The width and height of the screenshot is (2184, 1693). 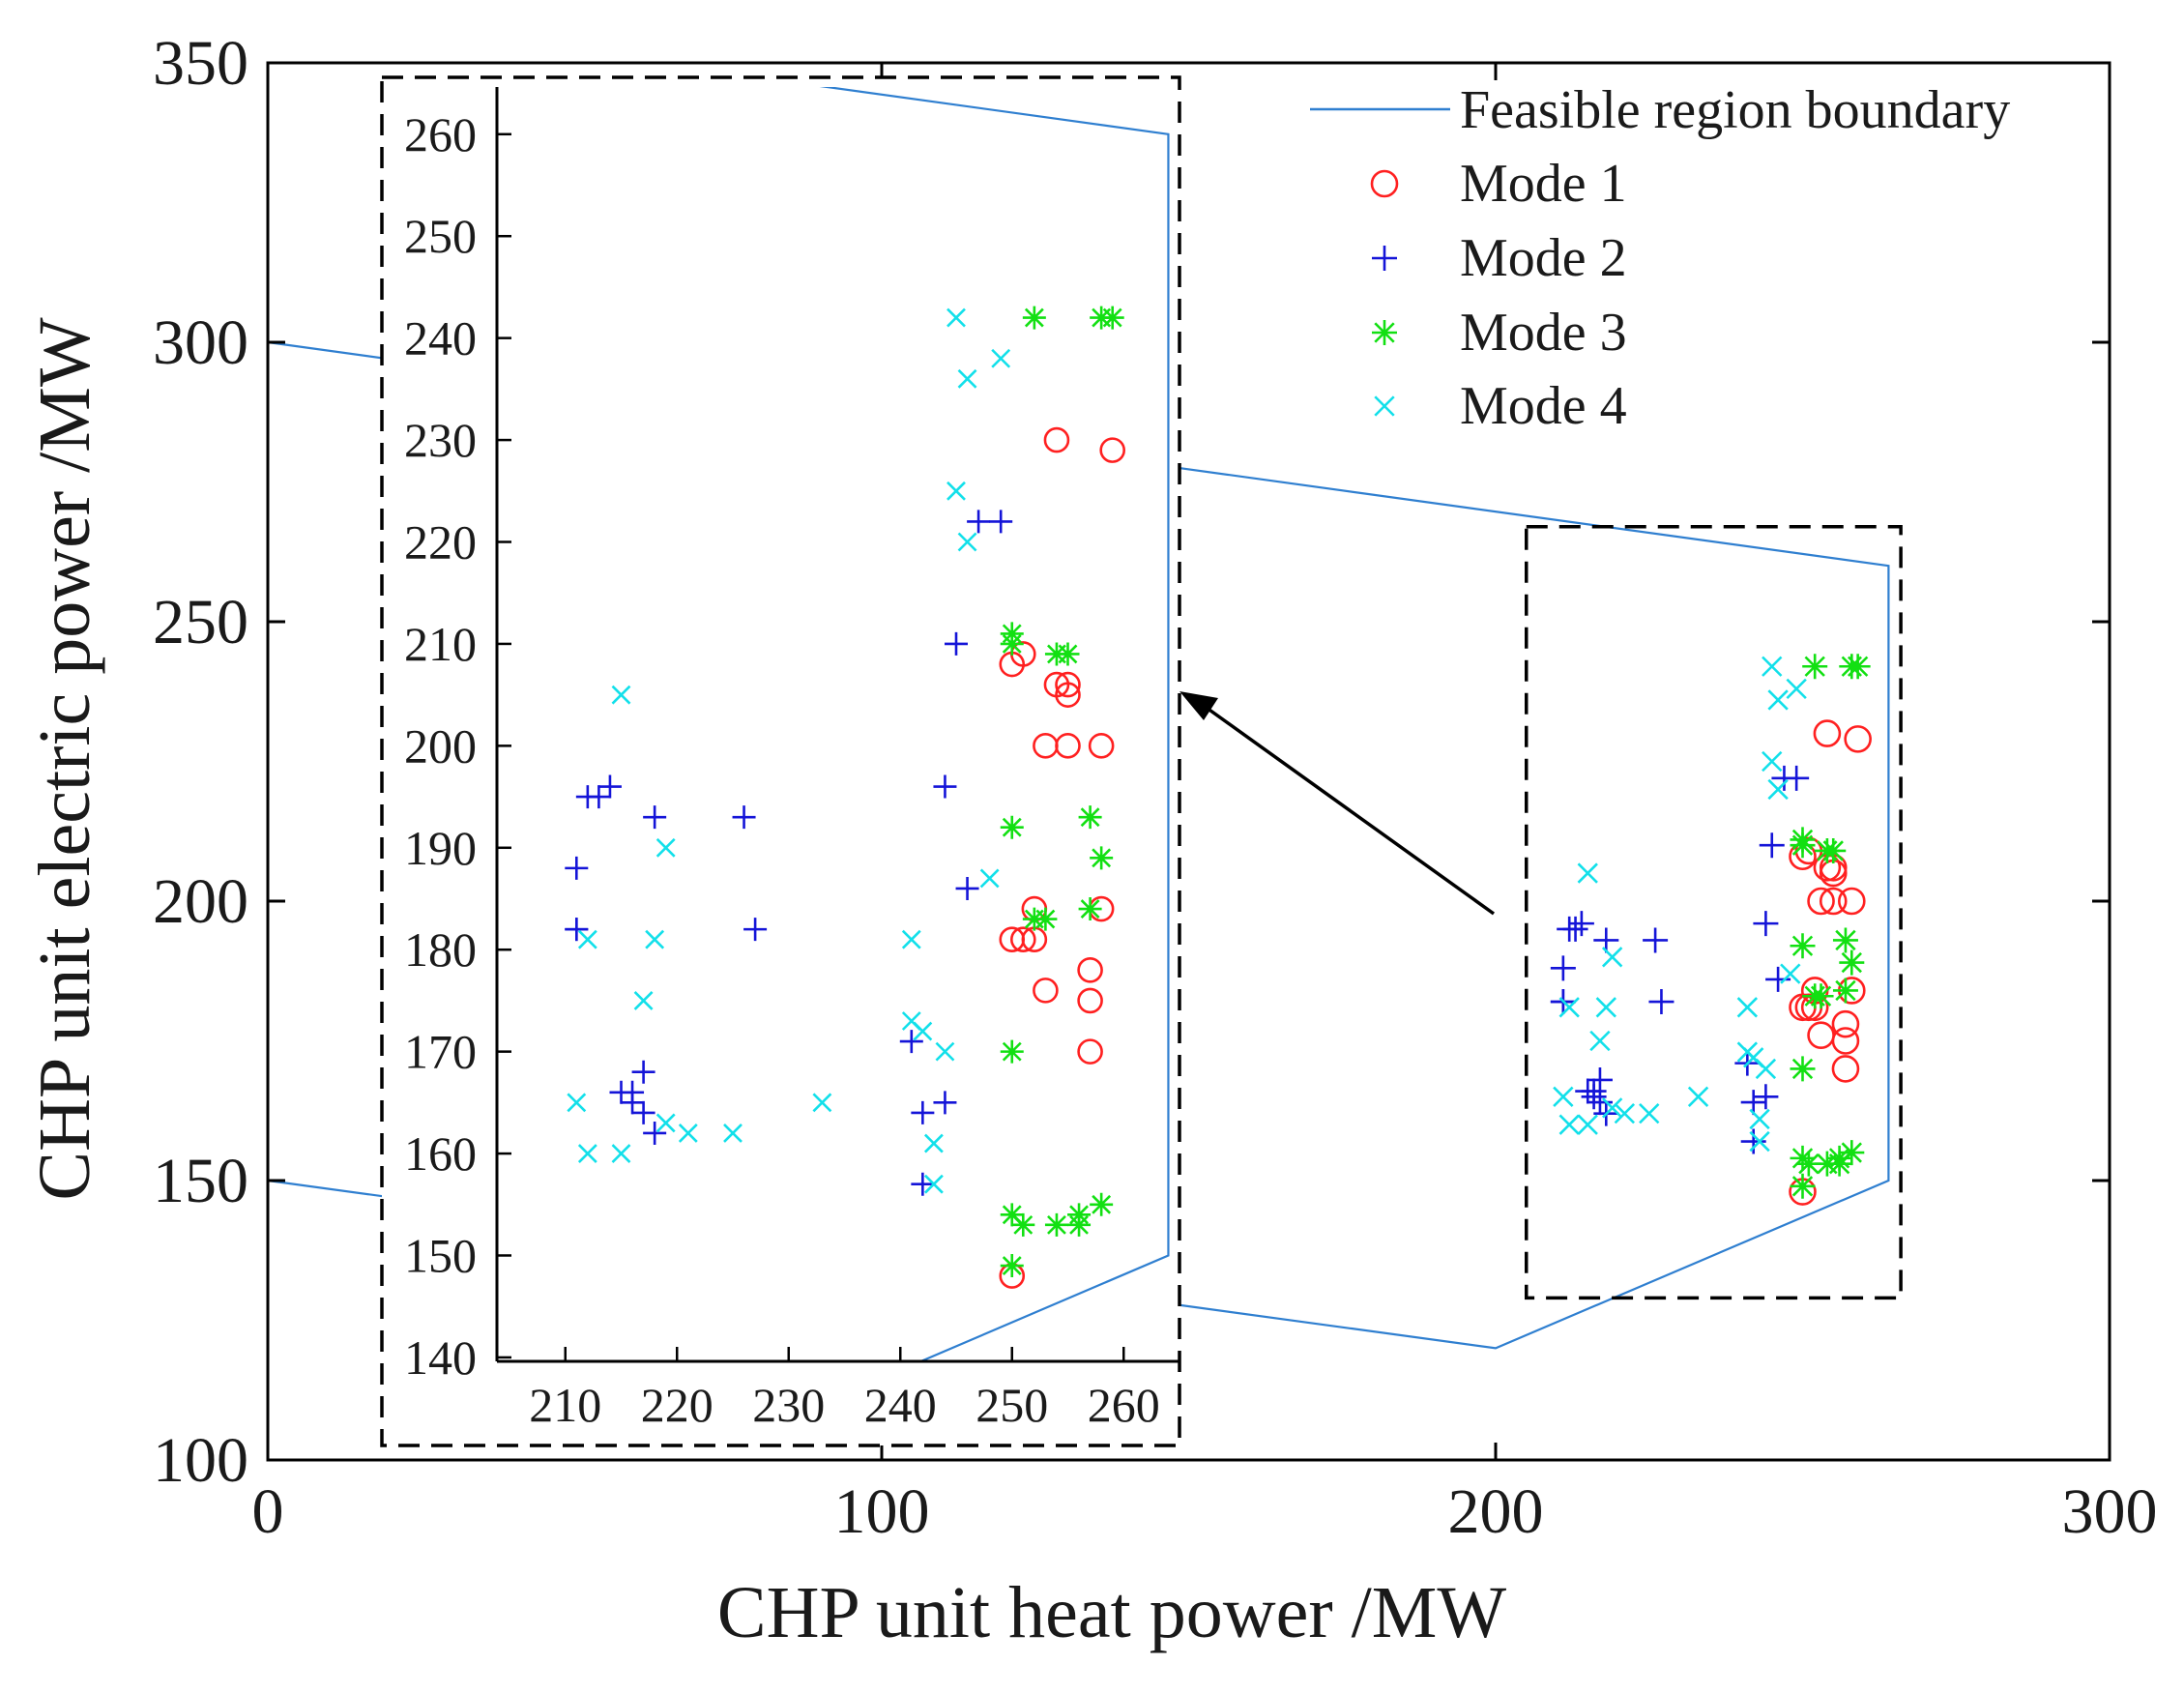 I want to click on inset-y-tick-label: 250, so click(x=441, y=236).